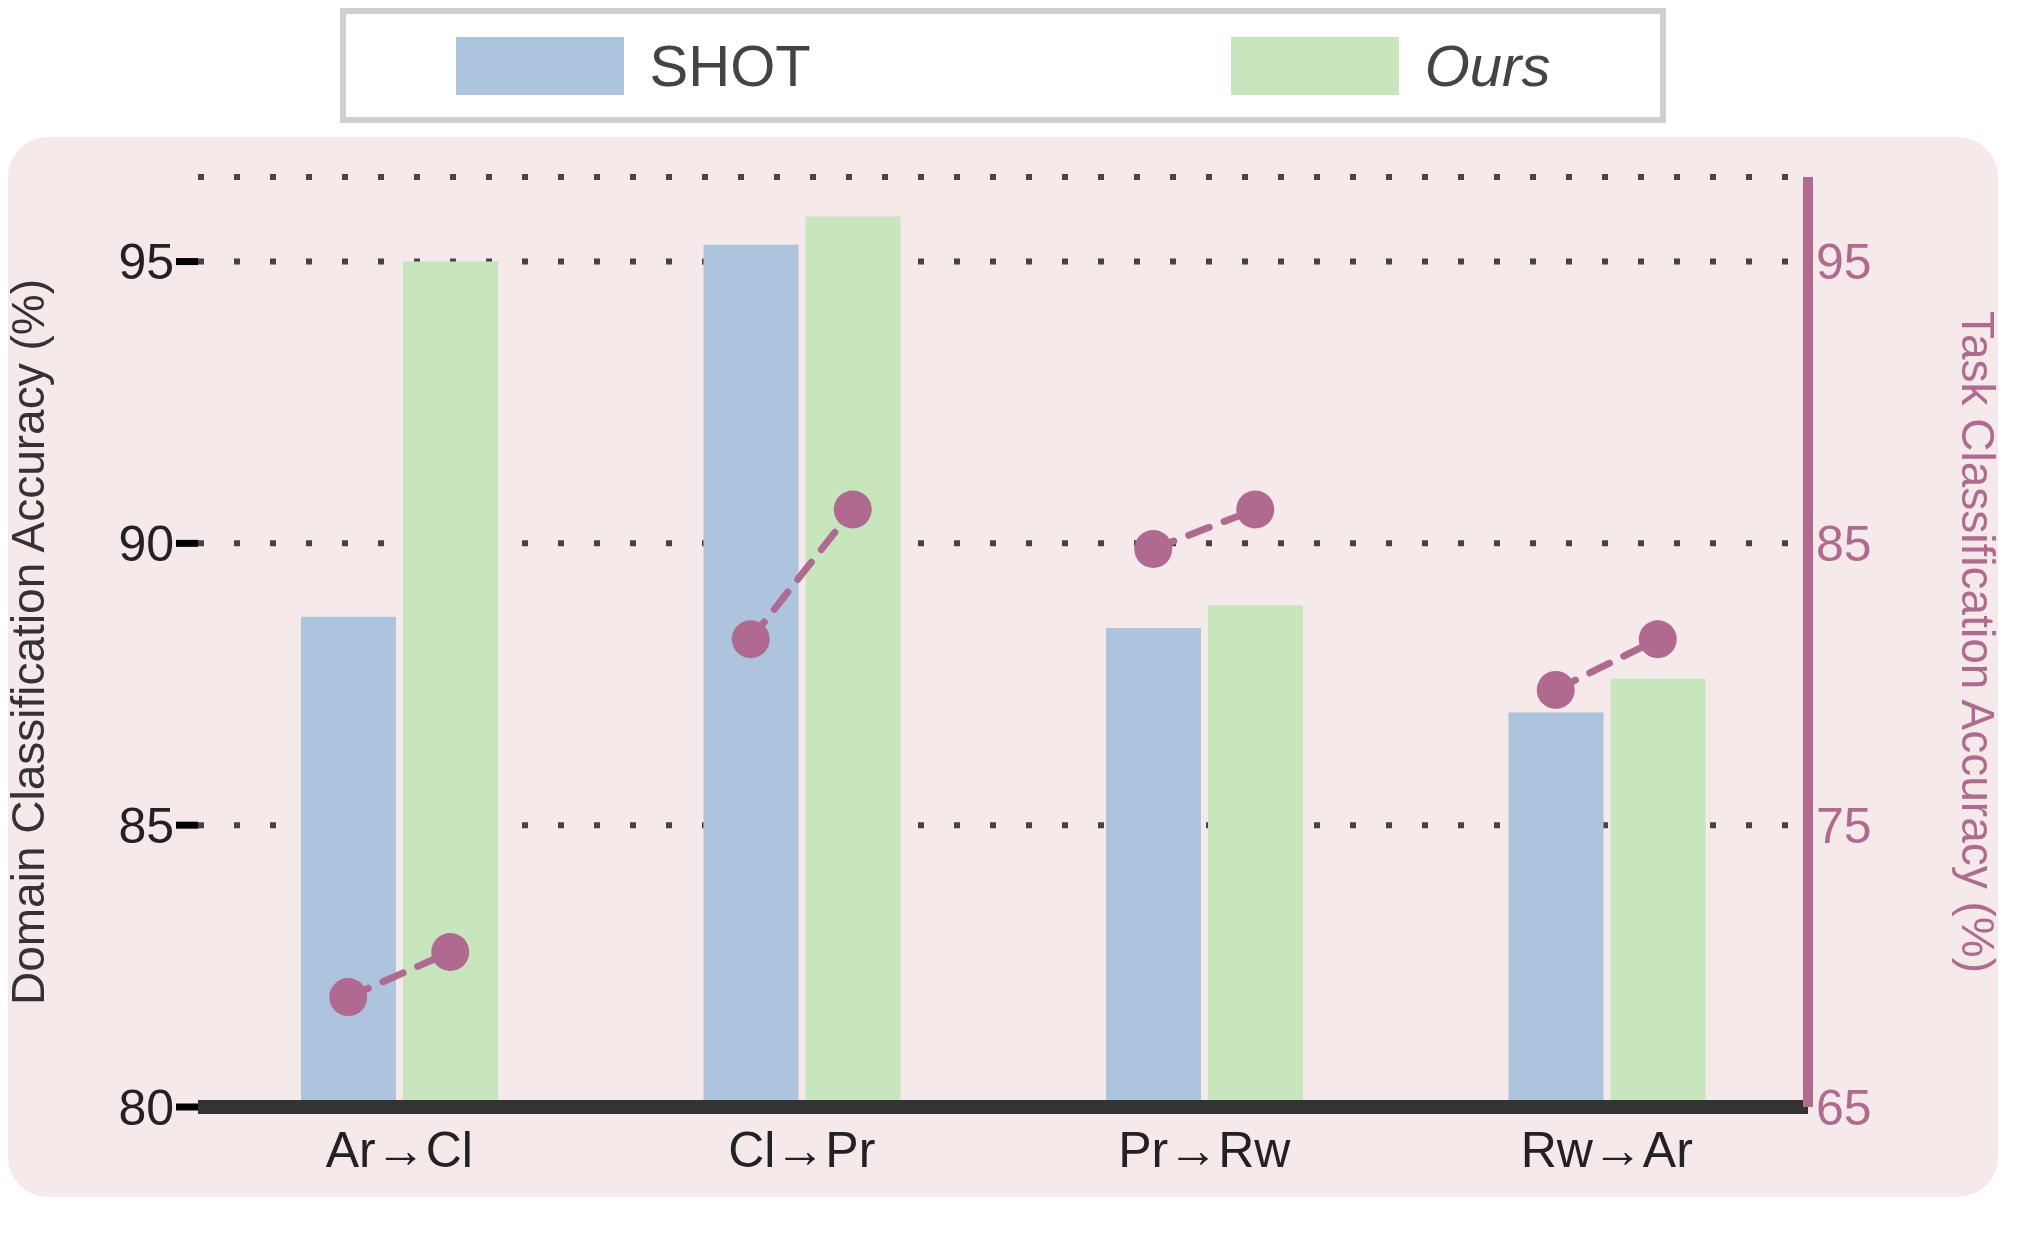 This screenshot has width=2029, height=1245. What do you see at coordinates (28, 642) in the screenshot?
I see `y-axis-title: Domain Classification Accuracy (%)` at bounding box center [28, 642].